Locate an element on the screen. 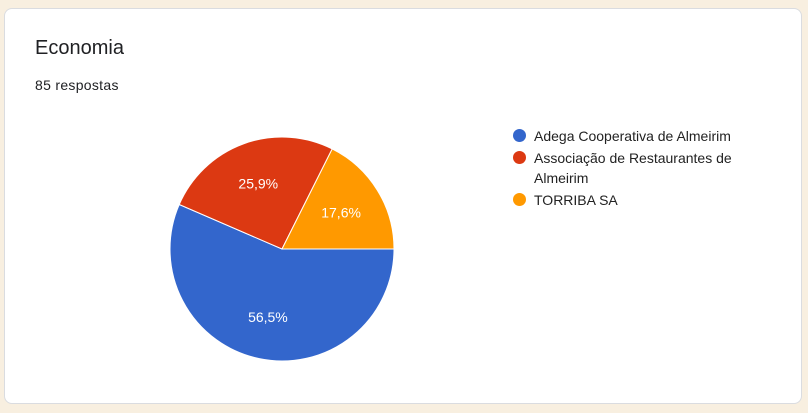 This screenshot has height=413, width=808. legend-item: Associação de Restaurantes de Almeirim is located at coordinates (640, 168).